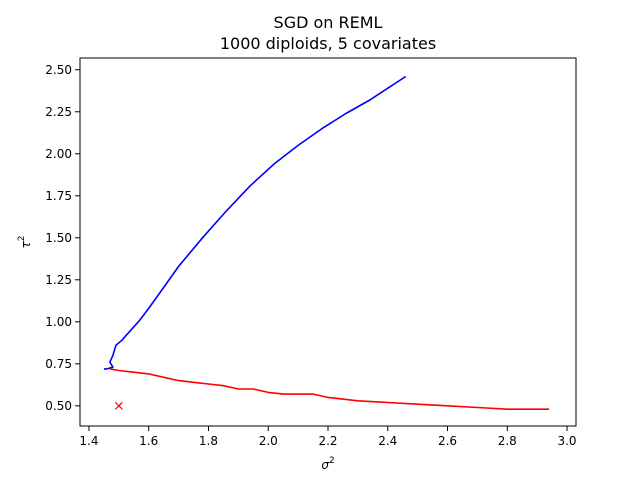  I want to click on y-axis-label-symbol: τ, so click(26, 244).